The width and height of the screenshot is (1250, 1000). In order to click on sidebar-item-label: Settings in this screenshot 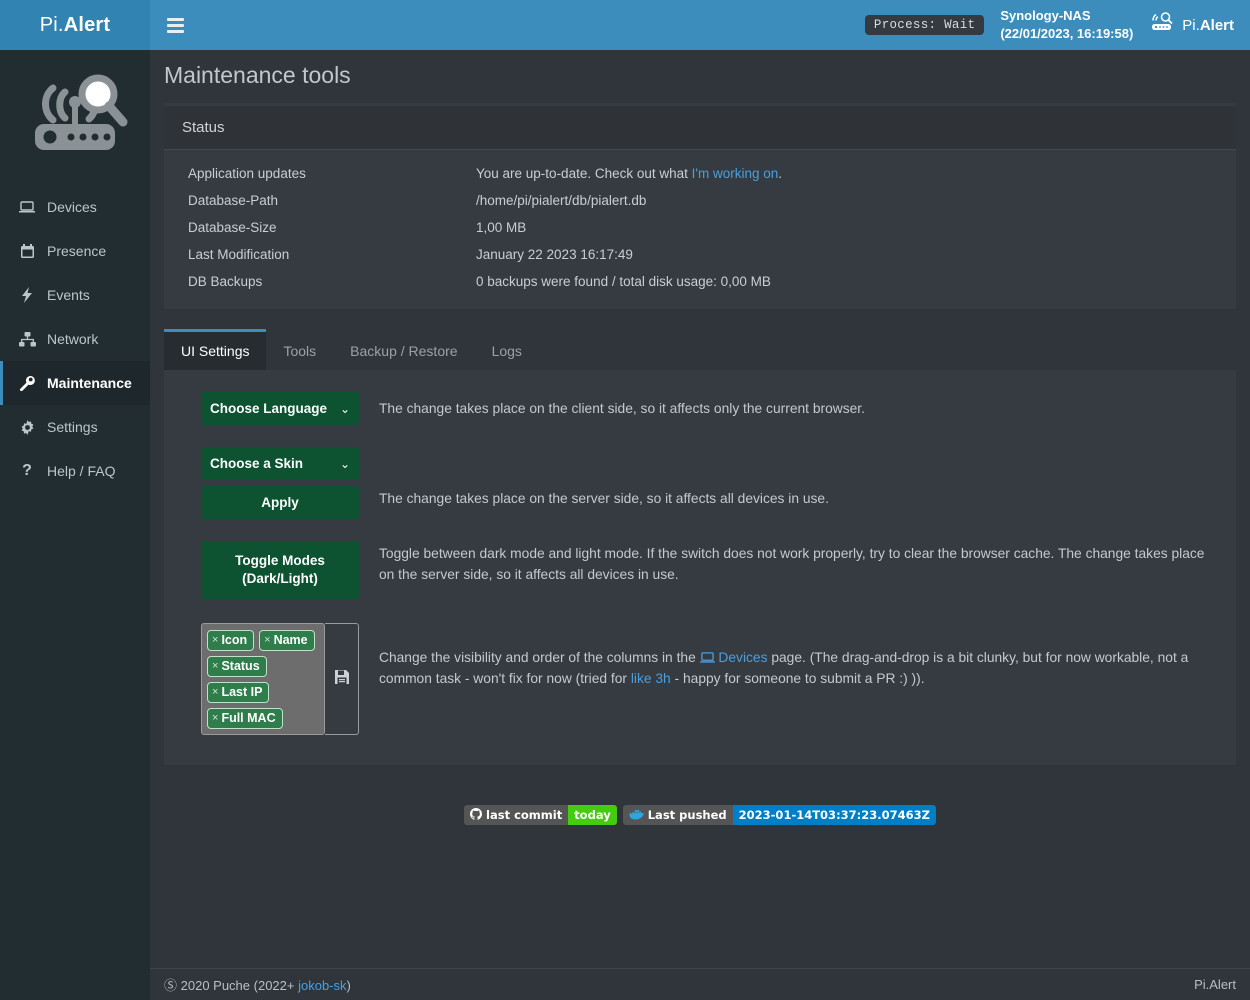, I will do `click(72, 427)`.